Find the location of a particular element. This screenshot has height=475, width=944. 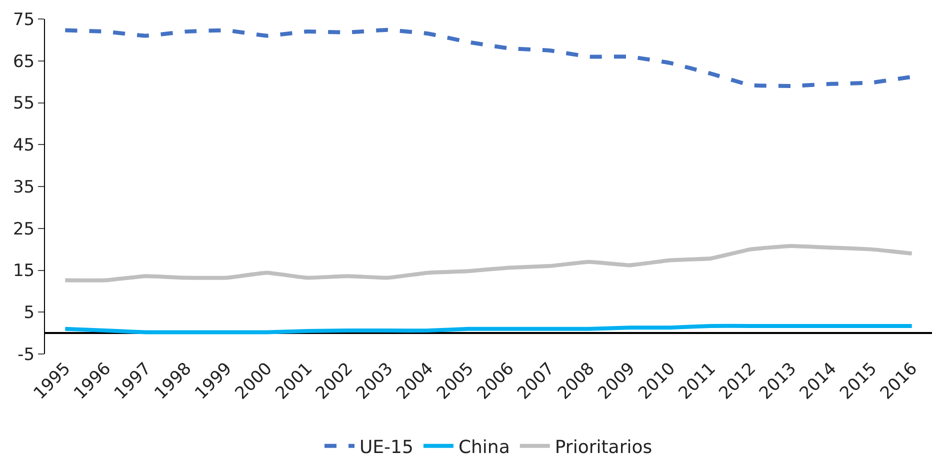

y-tick-label: 45 is located at coordinates (23, 146).